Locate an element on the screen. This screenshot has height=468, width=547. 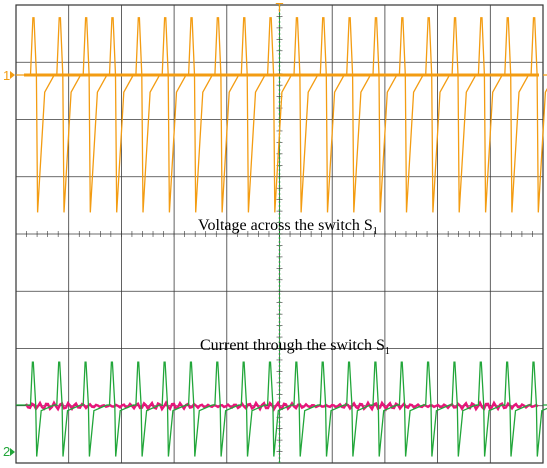
ch1-caption: Voltage across the switch S1 is located at coordinates (288, 227).